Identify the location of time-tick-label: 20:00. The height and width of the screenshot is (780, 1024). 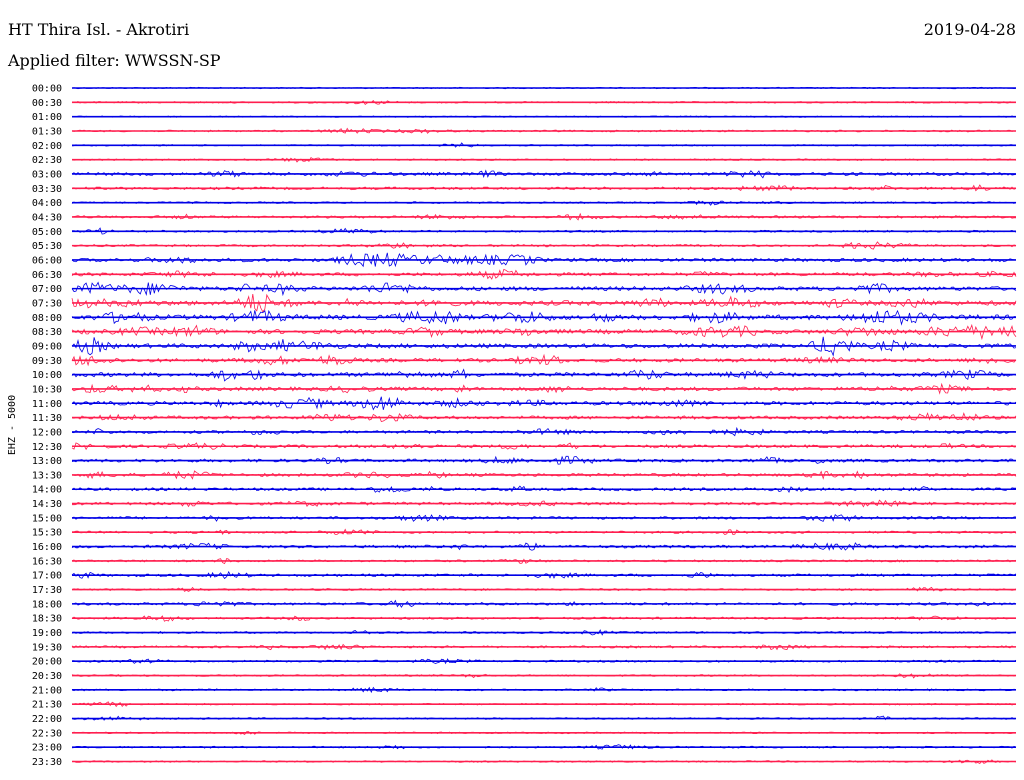
(47, 662).